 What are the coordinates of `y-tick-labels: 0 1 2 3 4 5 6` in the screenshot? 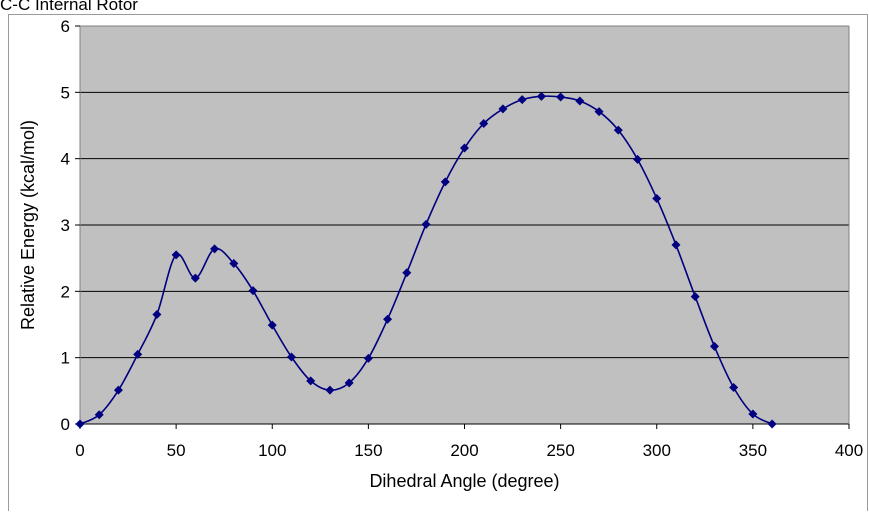 It's located at (65, 225).